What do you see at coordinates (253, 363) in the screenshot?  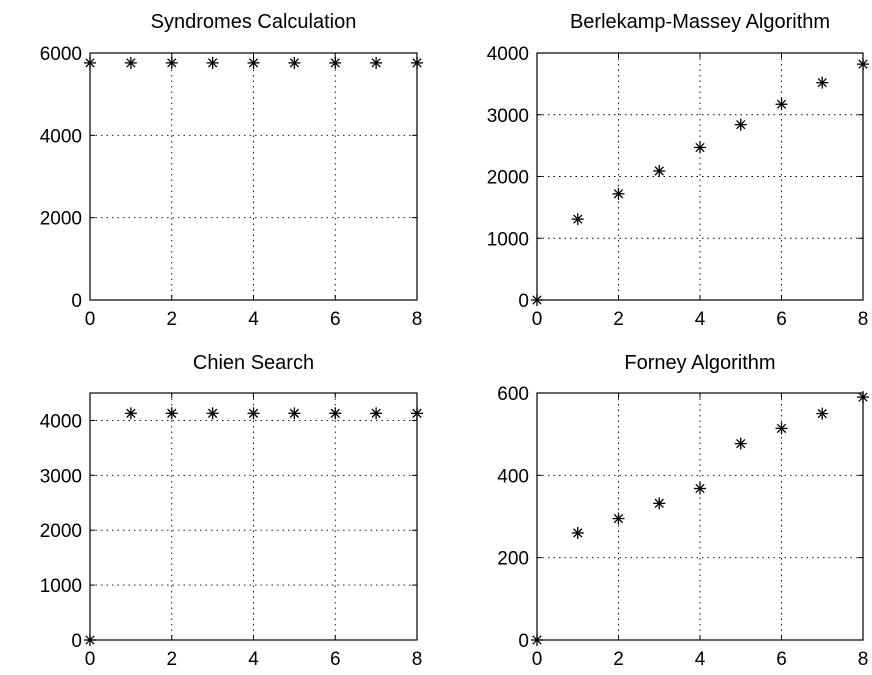 I see `subplot-title: Chien Search` at bounding box center [253, 363].